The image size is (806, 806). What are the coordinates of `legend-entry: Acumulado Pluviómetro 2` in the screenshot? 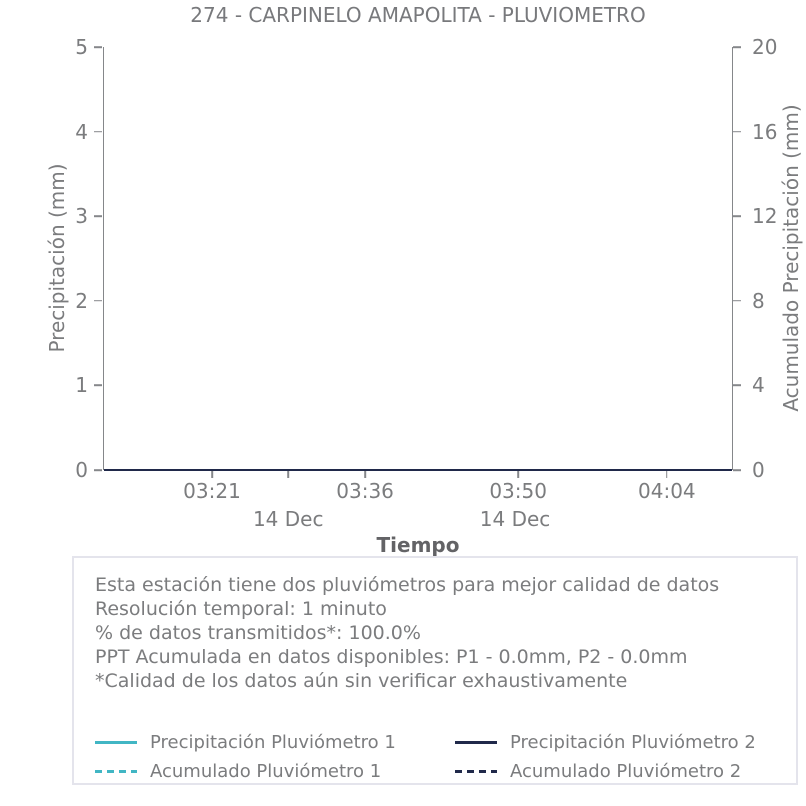 It's located at (605, 771).